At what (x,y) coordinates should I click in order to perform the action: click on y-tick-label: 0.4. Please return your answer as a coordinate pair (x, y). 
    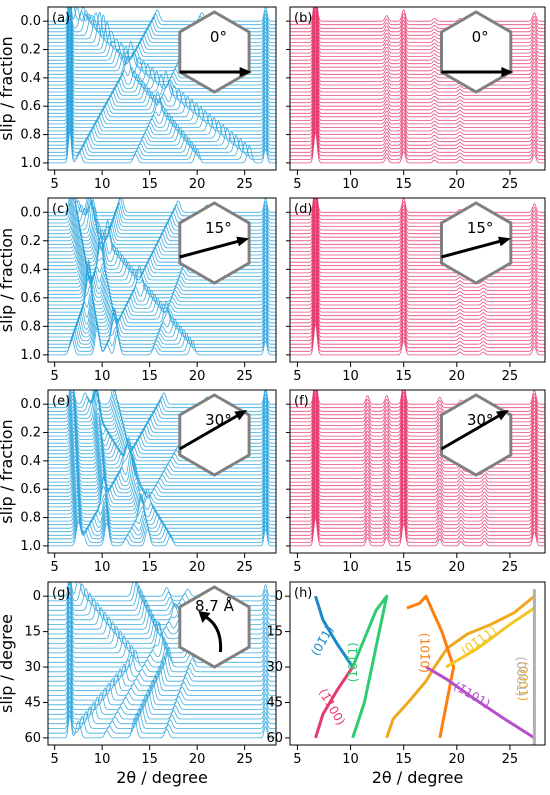
    Looking at the image, I should click on (30, 461).